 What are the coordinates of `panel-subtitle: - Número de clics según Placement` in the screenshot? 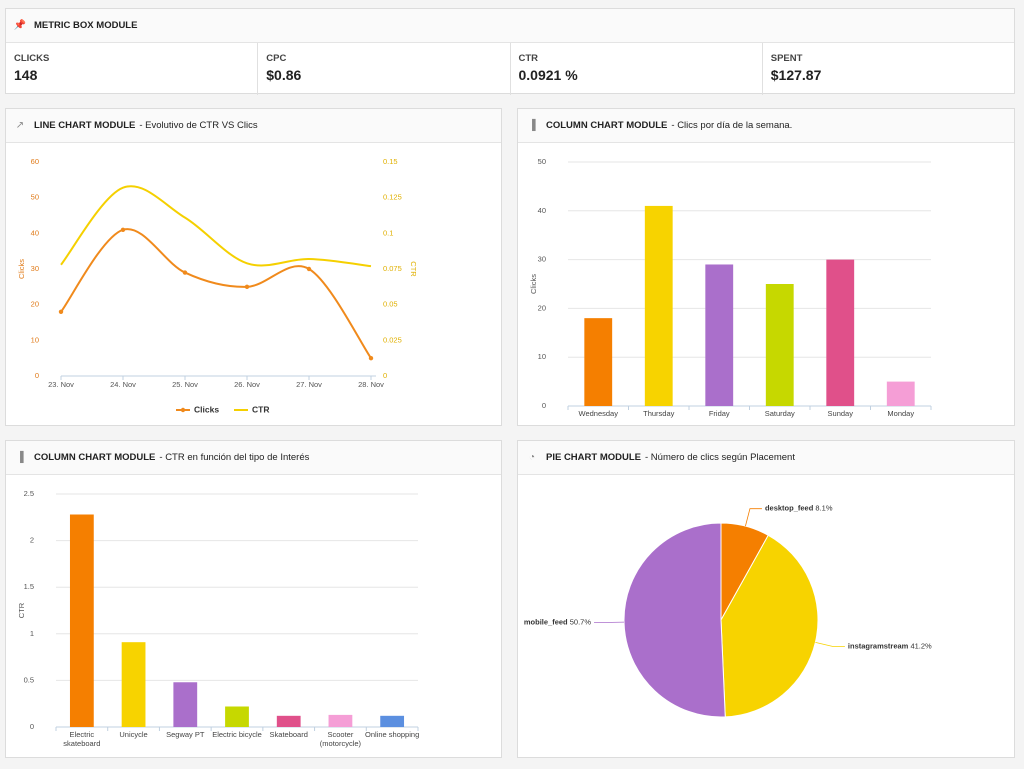 It's located at (720, 457).